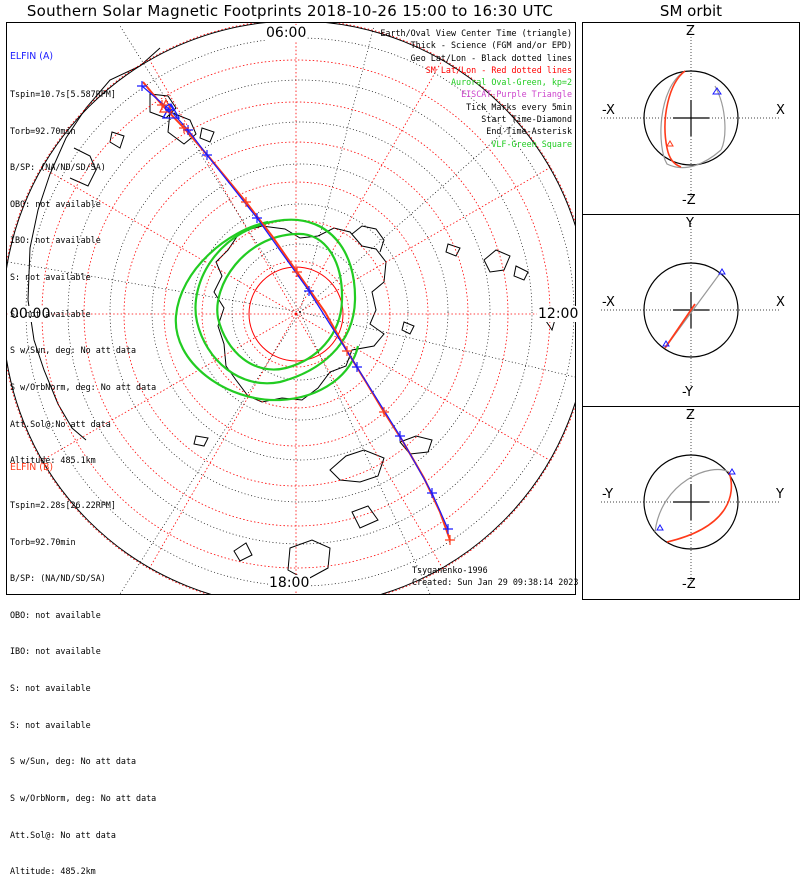  What do you see at coordinates (519, 106) in the screenshot?
I see `legend-item: Tick Marks every 5min` at bounding box center [519, 106].